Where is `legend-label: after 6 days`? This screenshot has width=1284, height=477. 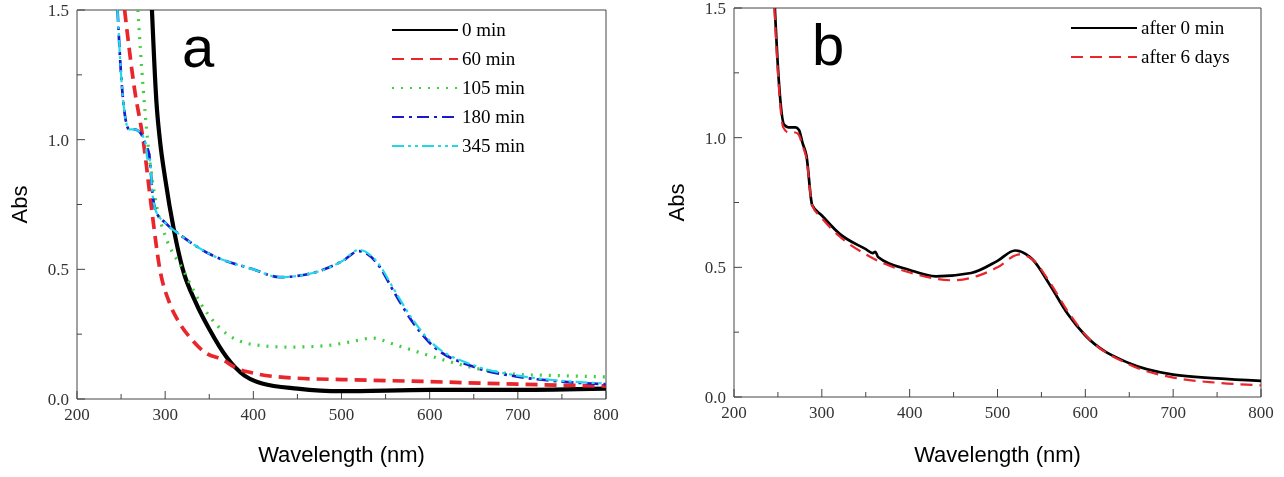 legend-label: after 6 days is located at coordinates (1185, 56).